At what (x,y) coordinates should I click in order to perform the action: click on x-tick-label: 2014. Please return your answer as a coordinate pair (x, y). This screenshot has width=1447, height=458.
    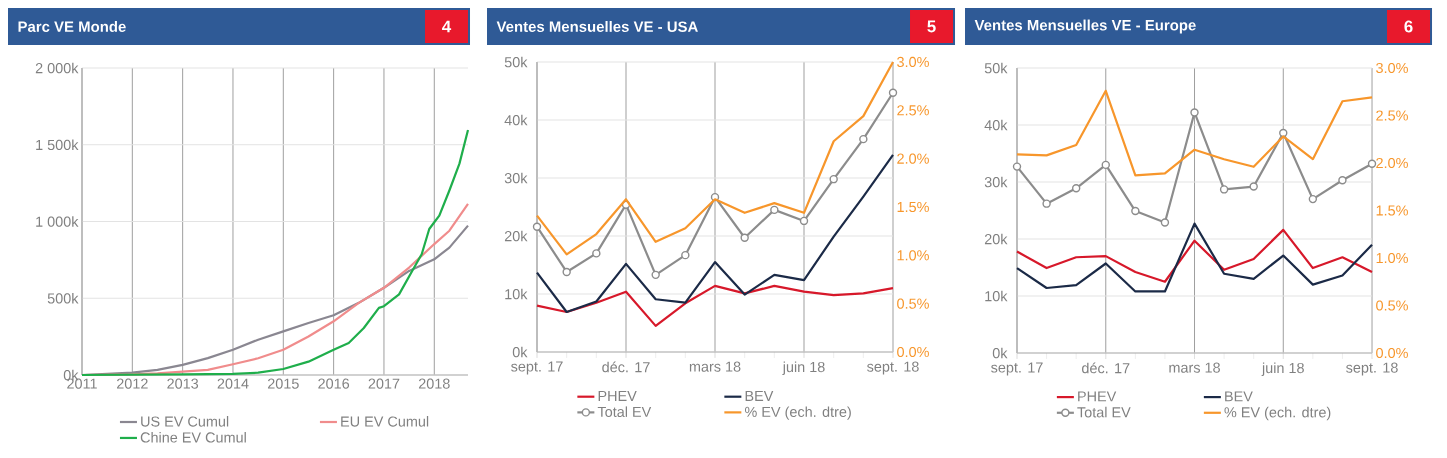
    Looking at the image, I should click on (233, 383).